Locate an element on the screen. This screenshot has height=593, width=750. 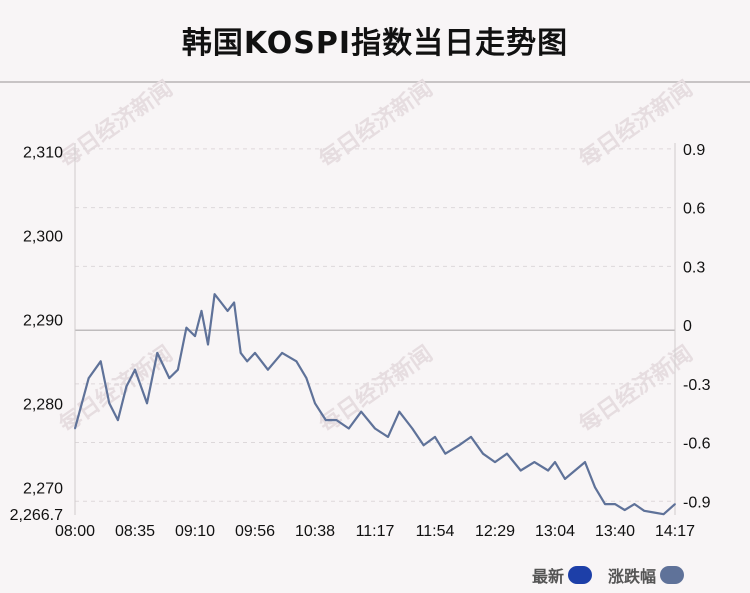
legend-change-swatch is located at coordinates (672, 575).